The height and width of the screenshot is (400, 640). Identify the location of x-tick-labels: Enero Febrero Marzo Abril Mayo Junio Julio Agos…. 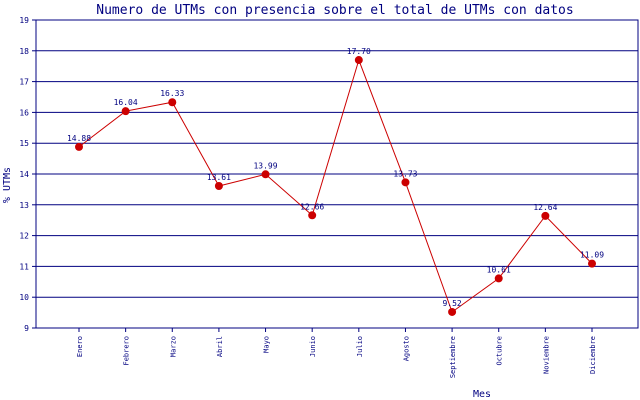
(336, 357).